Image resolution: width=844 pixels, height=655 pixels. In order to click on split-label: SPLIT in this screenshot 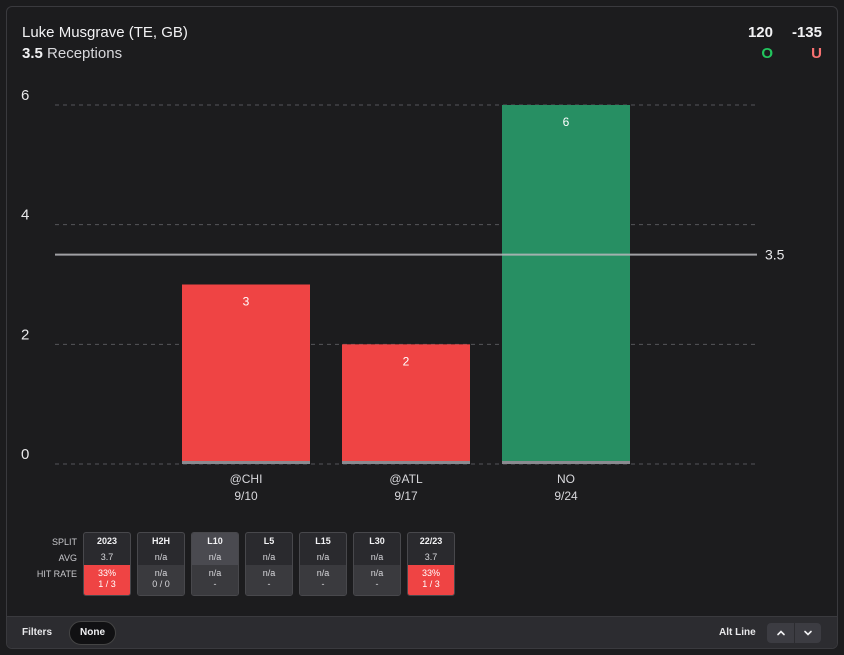, I will do `click(64, 542)`.